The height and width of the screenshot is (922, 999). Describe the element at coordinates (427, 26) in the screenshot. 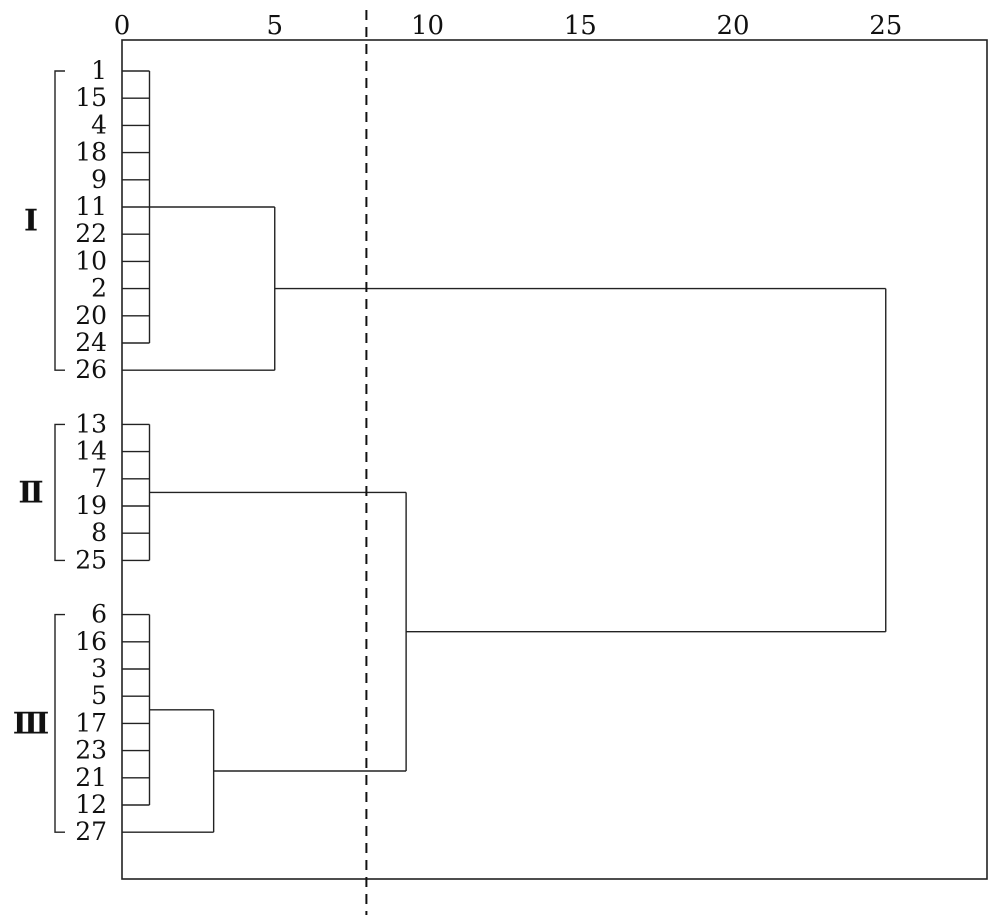

I see `x-tick-label-10: 10` at that location.